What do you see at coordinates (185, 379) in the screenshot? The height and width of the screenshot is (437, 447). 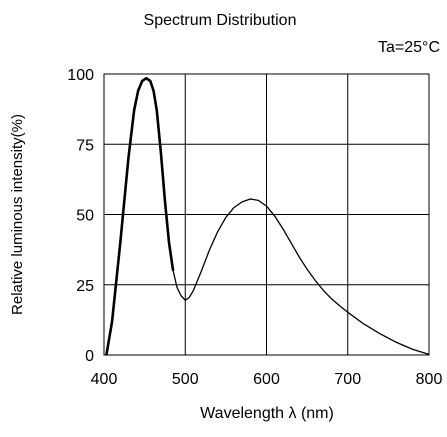 I see `x-tick-label-500: 500` at bounding box center [185, 379].